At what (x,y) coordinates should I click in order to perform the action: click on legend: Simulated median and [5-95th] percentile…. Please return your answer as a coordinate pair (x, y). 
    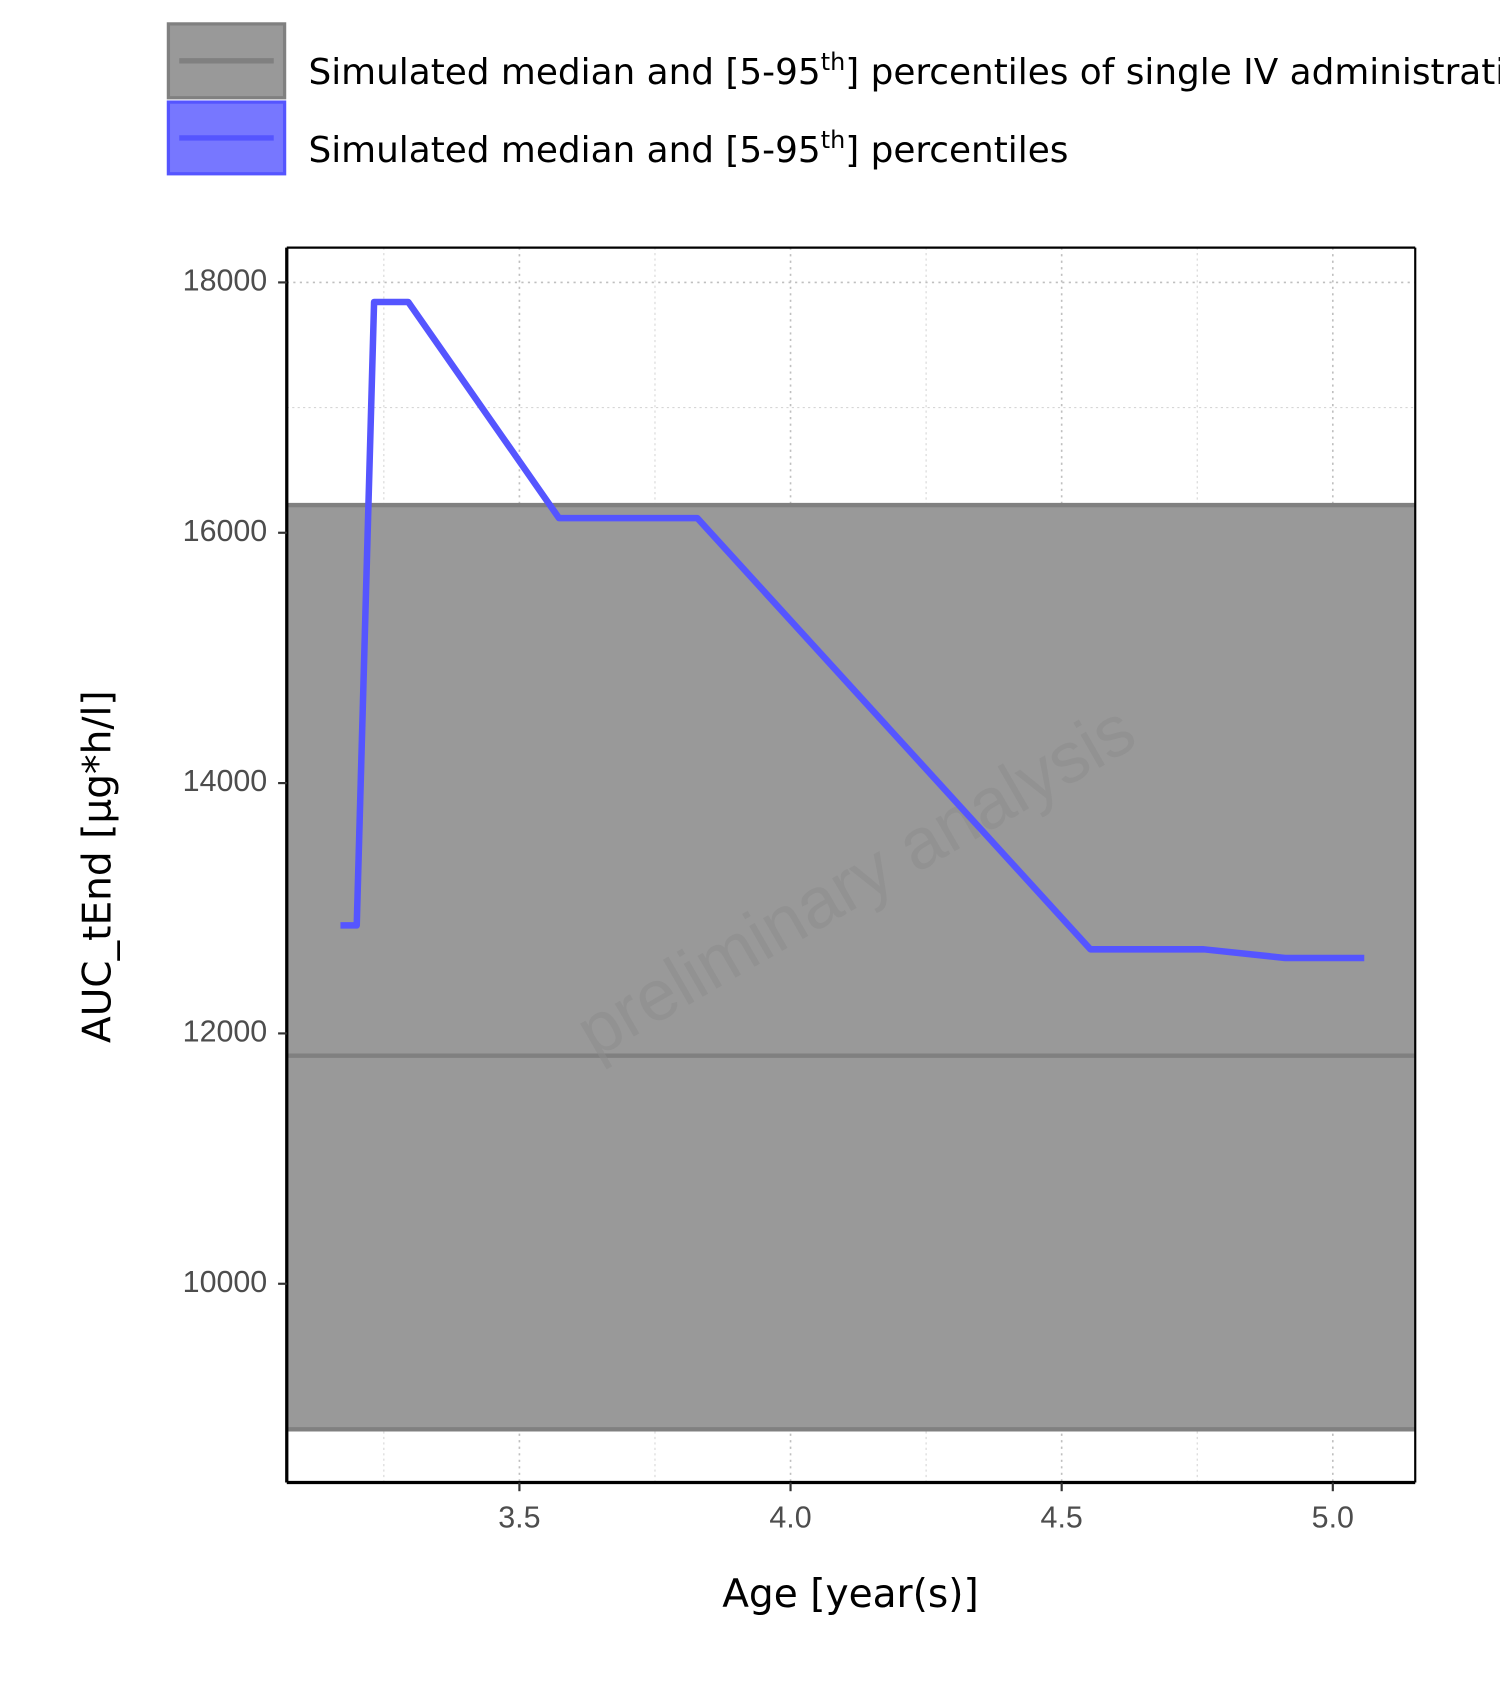
    Looking at the image, I should click on (833, 99).